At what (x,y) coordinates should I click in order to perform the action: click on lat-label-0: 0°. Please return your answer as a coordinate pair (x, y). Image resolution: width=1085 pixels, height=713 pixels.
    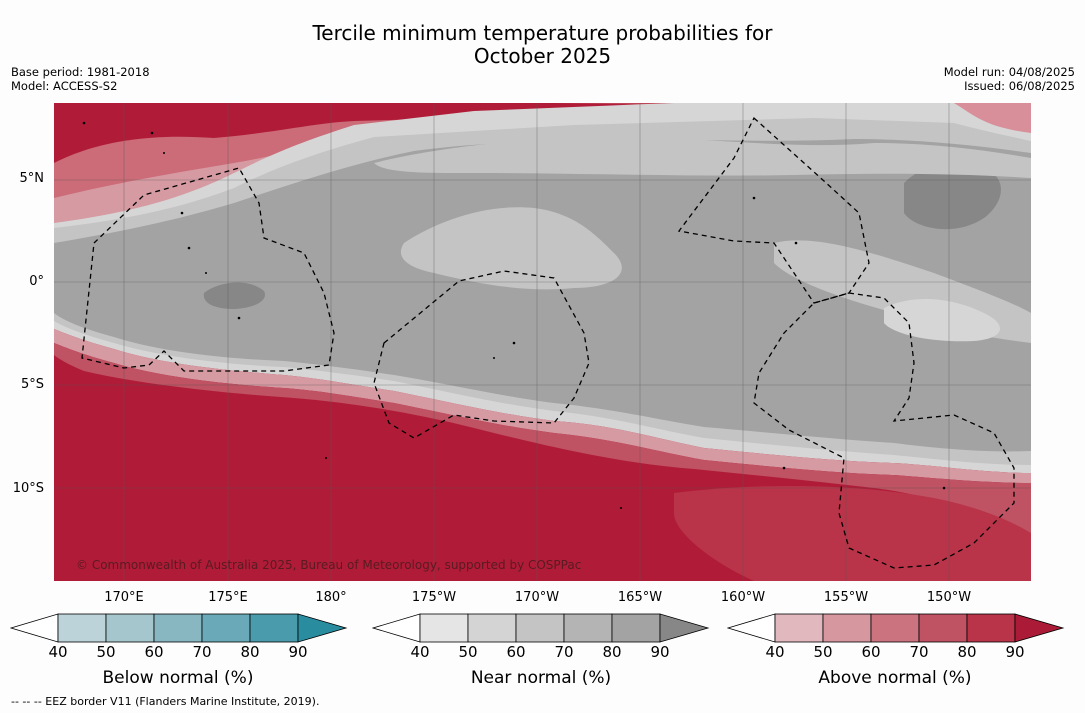
    Looking at the image, I should click on (36, 281).